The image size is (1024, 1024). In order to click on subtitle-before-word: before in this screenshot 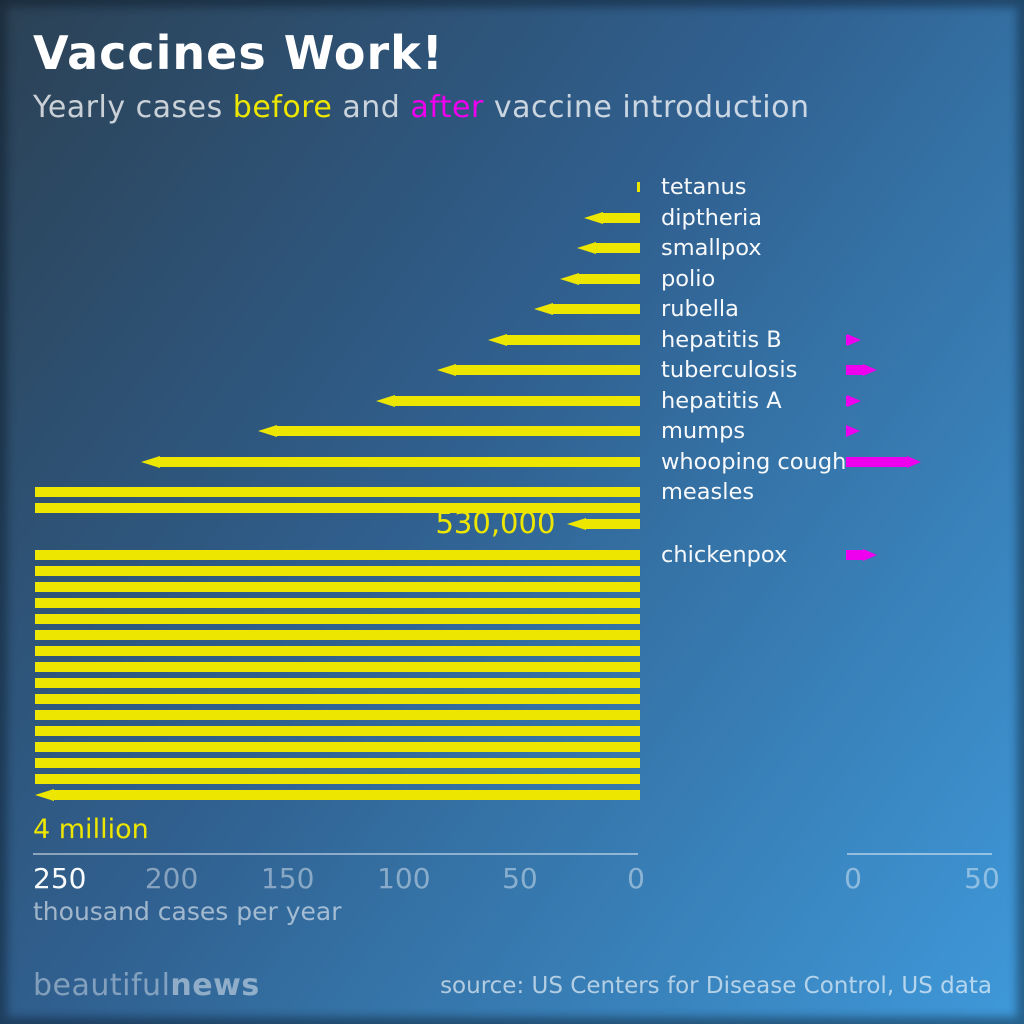, I will do `click(282, 107)`.